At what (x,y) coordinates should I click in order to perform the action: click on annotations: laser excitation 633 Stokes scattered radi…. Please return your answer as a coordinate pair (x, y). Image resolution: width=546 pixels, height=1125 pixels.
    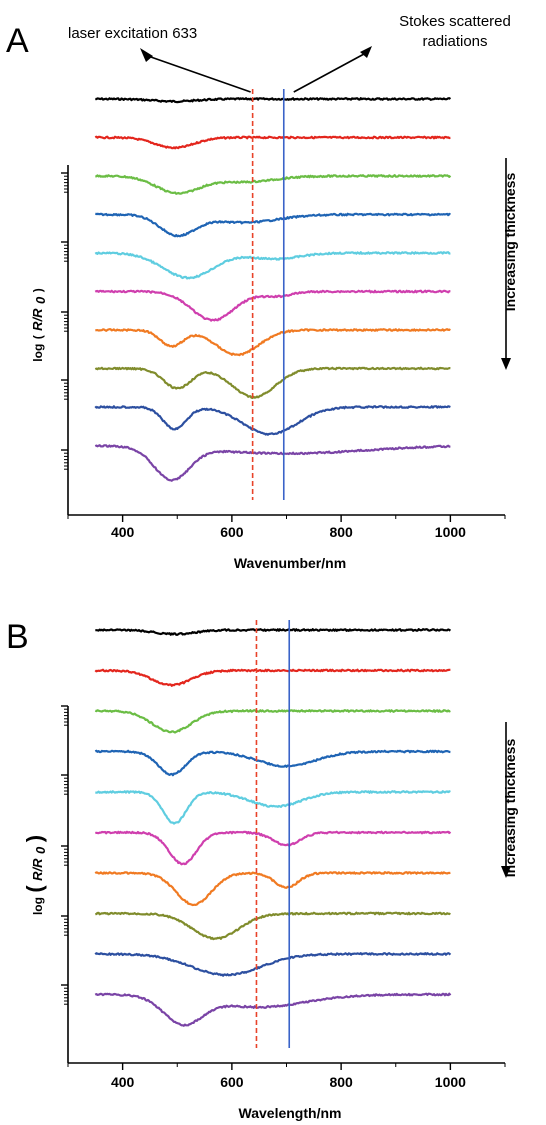
    Looking at the image, I should click on (289, 53).